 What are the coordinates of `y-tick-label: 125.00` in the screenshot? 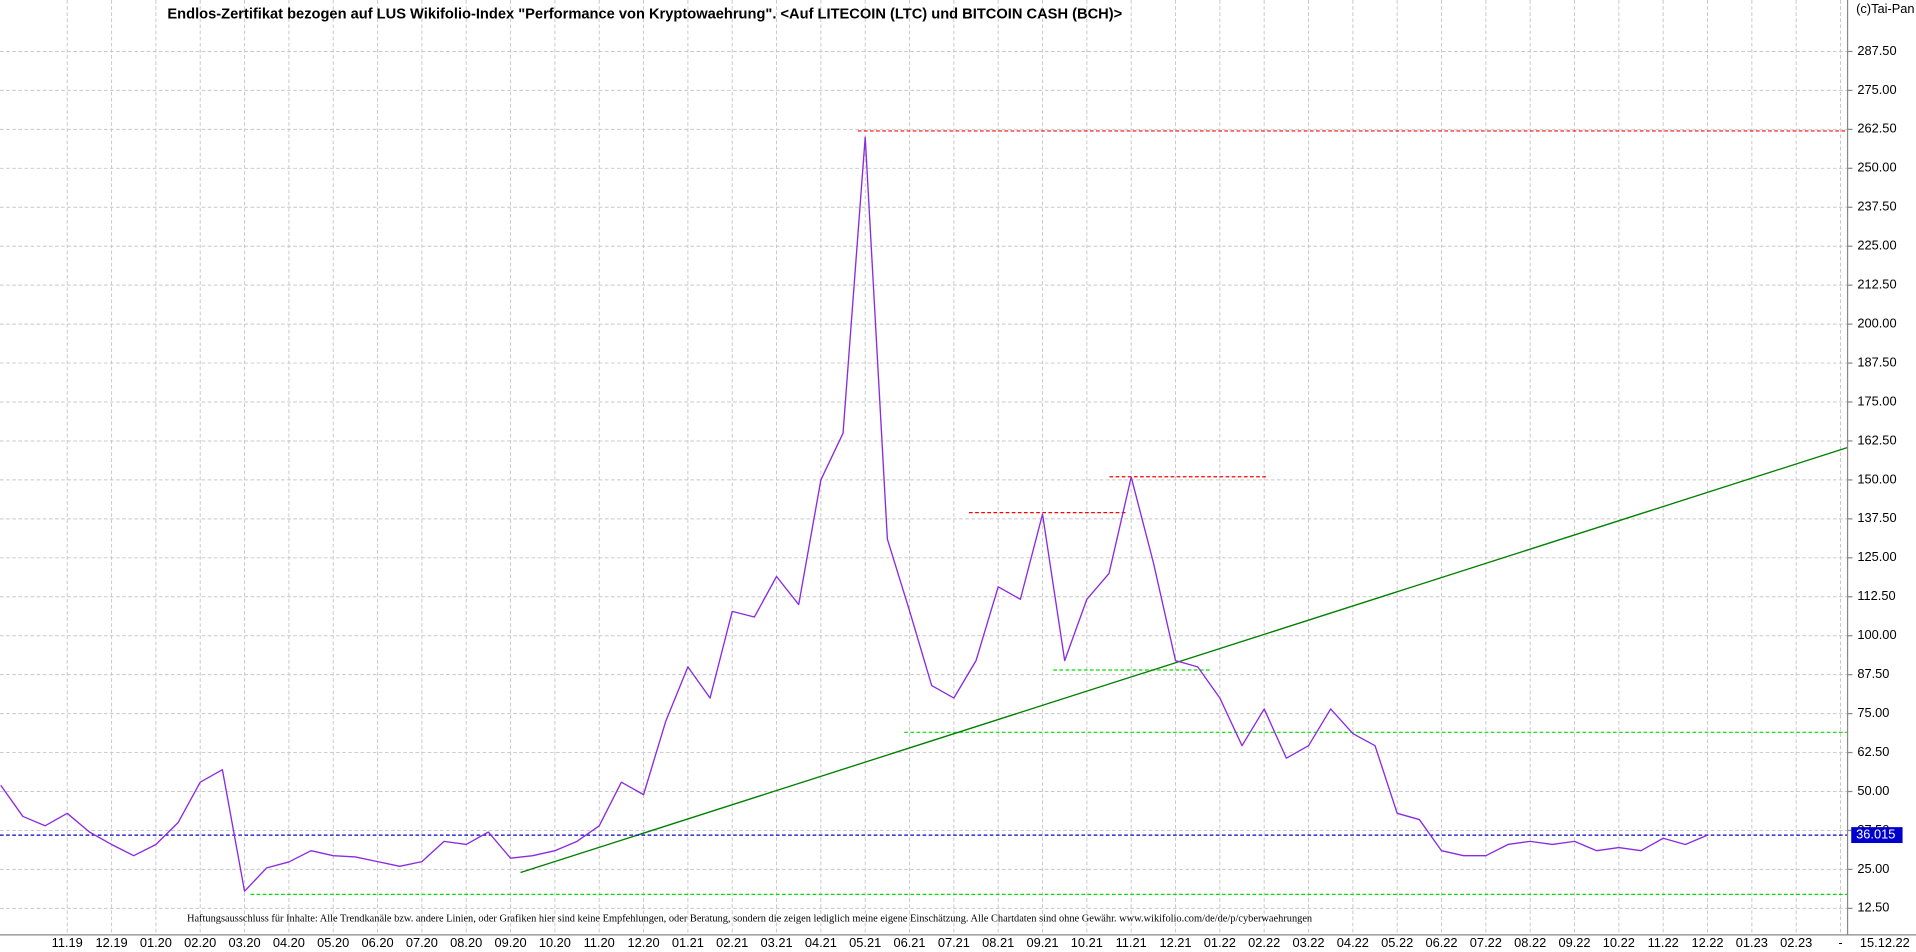 It's located at (1876, 556).